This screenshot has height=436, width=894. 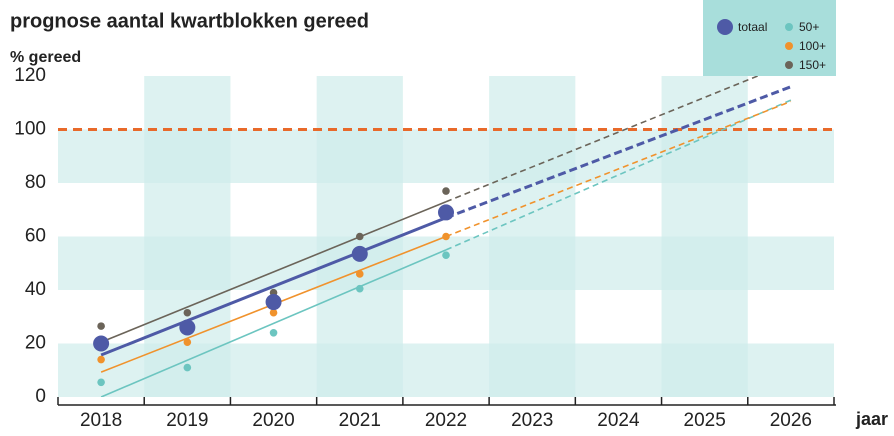 I want to click on y-tick-label: 20, so click(x=35, y=343).